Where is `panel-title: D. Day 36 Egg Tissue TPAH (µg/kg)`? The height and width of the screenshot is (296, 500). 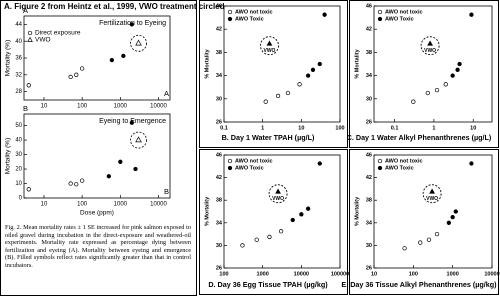
panel-title: D. Day 36 Egg Tissue TPAH (µg/kg) is located at coordinates (268, 284).